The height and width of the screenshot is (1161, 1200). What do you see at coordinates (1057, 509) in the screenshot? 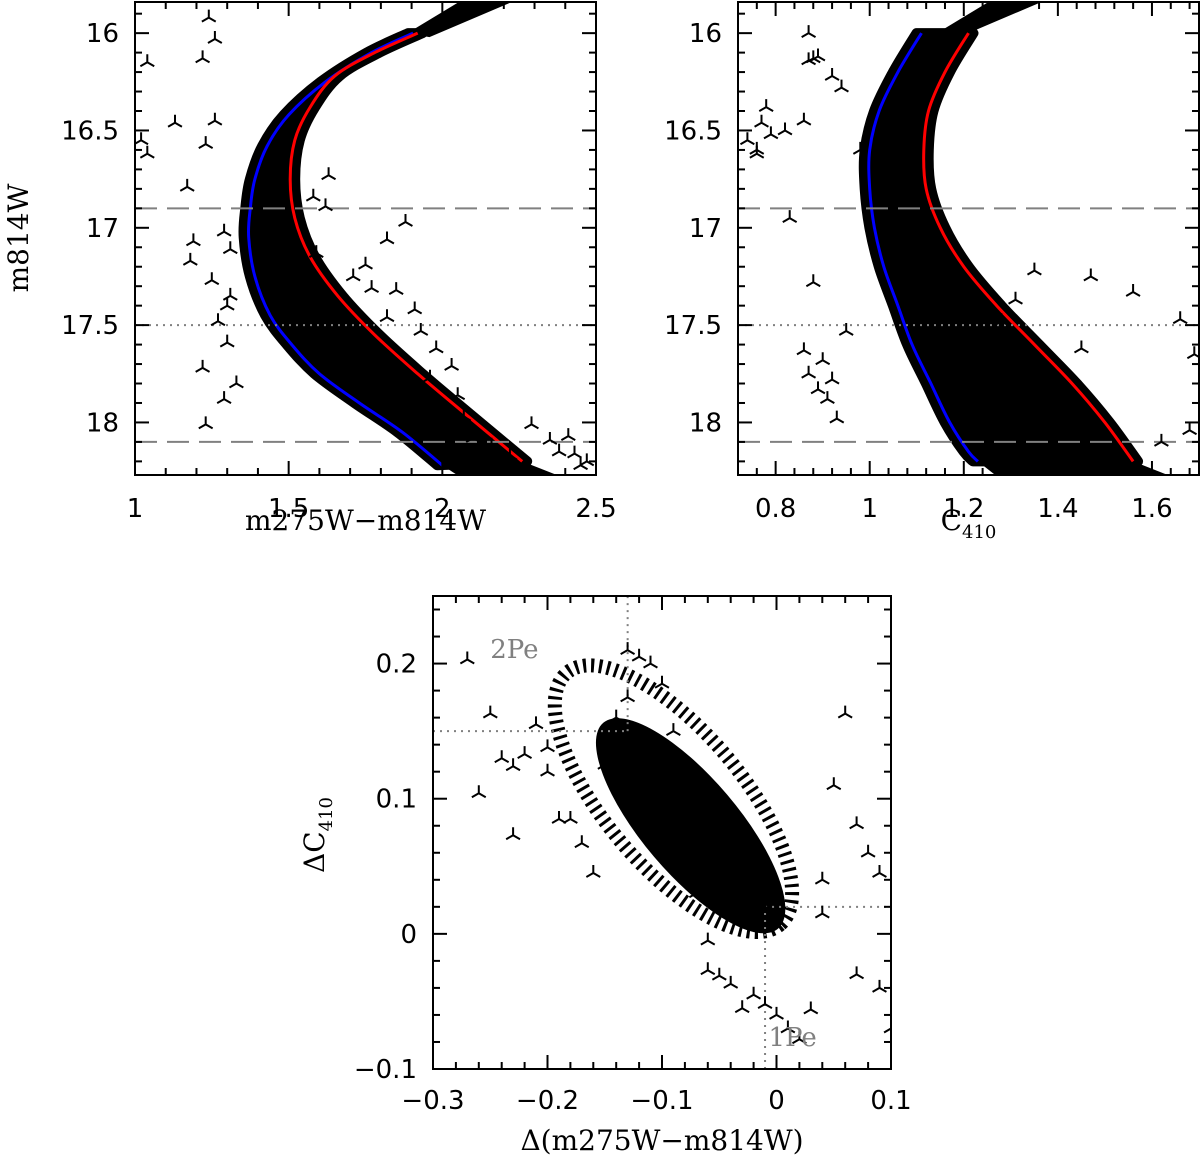
I see `x-tick-label: 1.4` at bounding box center [1057, 509].